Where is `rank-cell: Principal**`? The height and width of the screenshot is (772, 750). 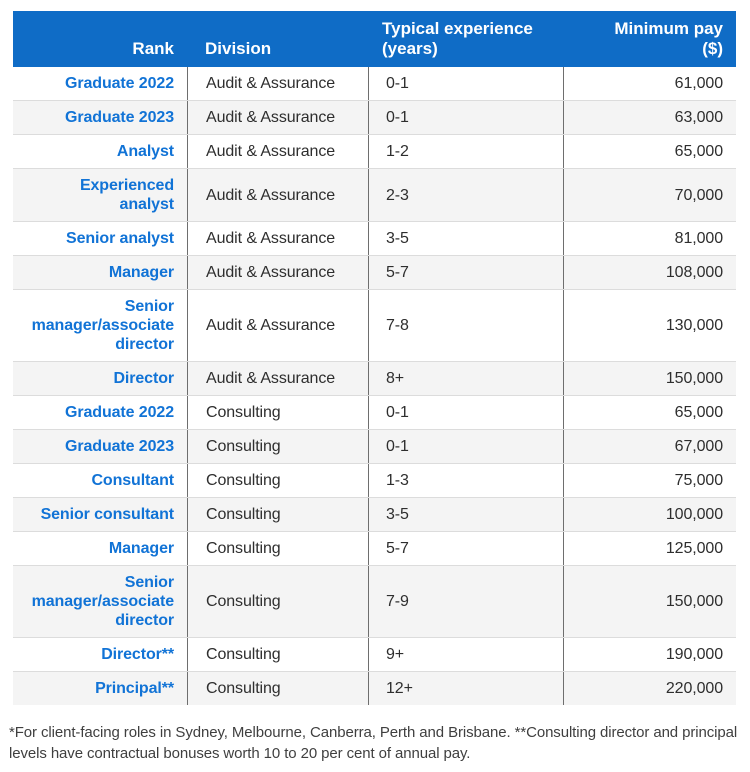
rank-cell: Principal** is located at coordinates (134, 688).